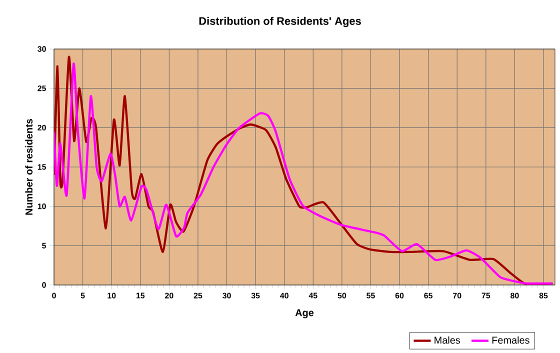 The image size is (560, 353). I want to click on legend-label: Females, so click(511, 340).